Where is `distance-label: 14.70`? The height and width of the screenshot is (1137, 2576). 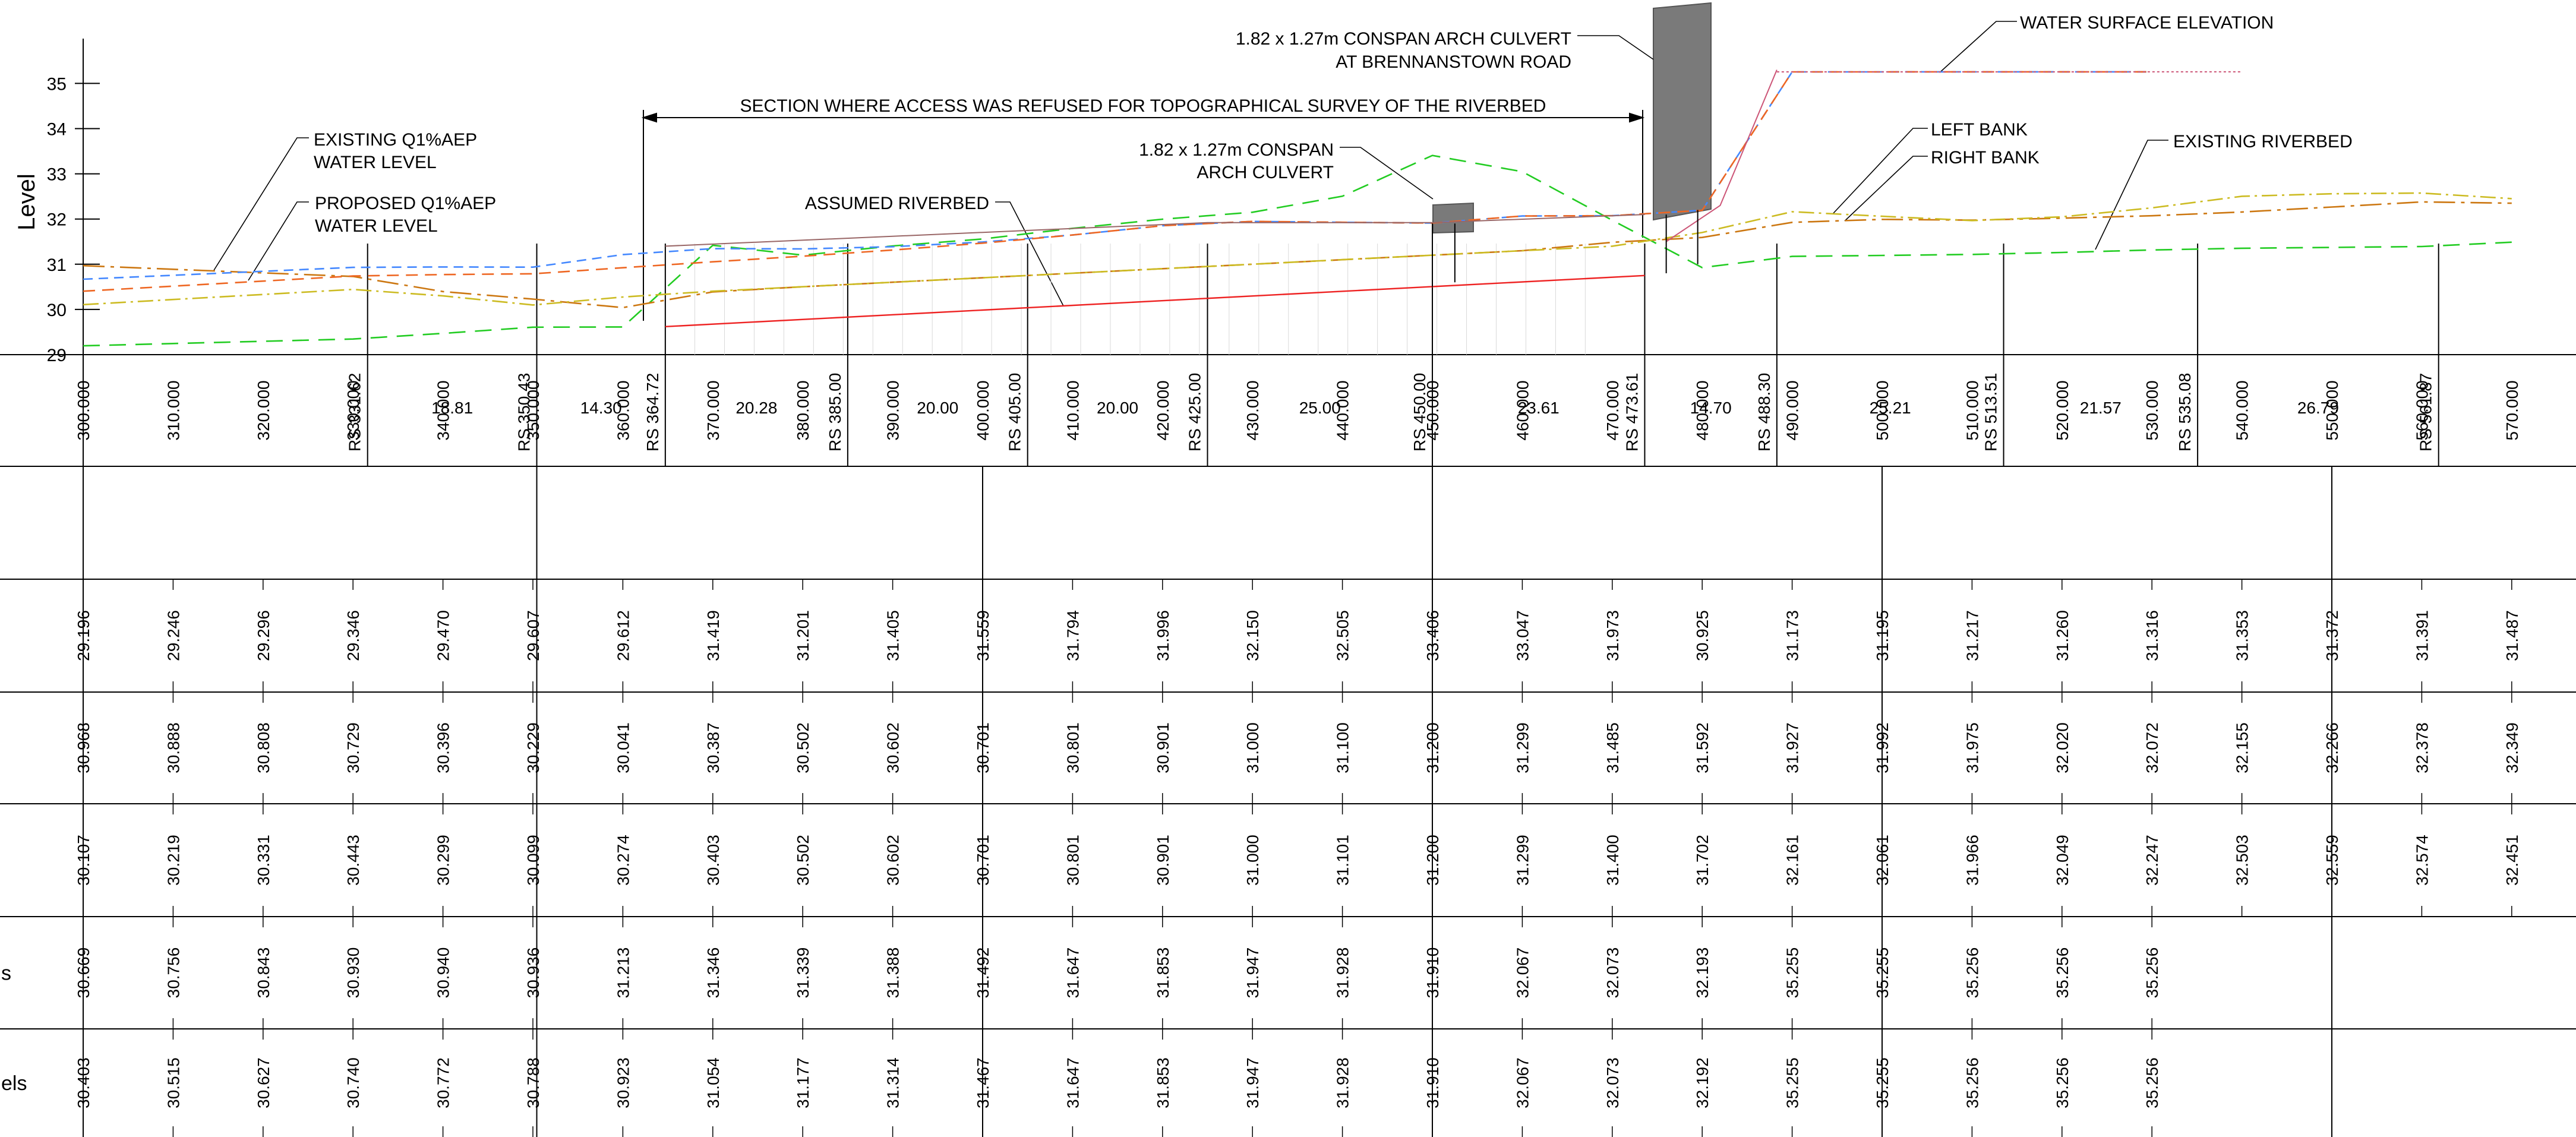
distance-label: 14.70 is located at coordinates (1711, 408).